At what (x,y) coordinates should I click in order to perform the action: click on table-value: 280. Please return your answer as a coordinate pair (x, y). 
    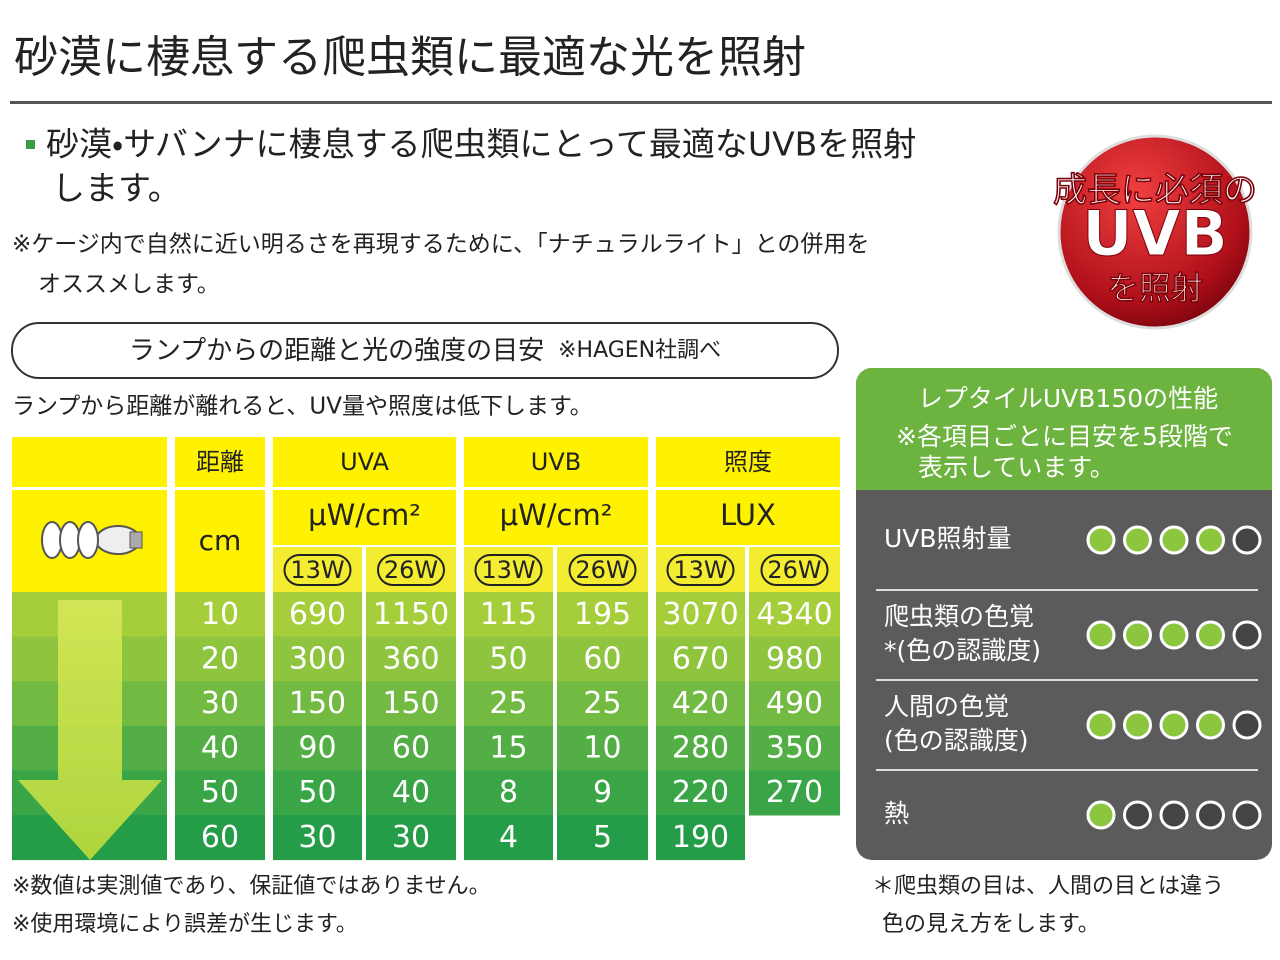
    Looking at the image, I should click on (700, 748).